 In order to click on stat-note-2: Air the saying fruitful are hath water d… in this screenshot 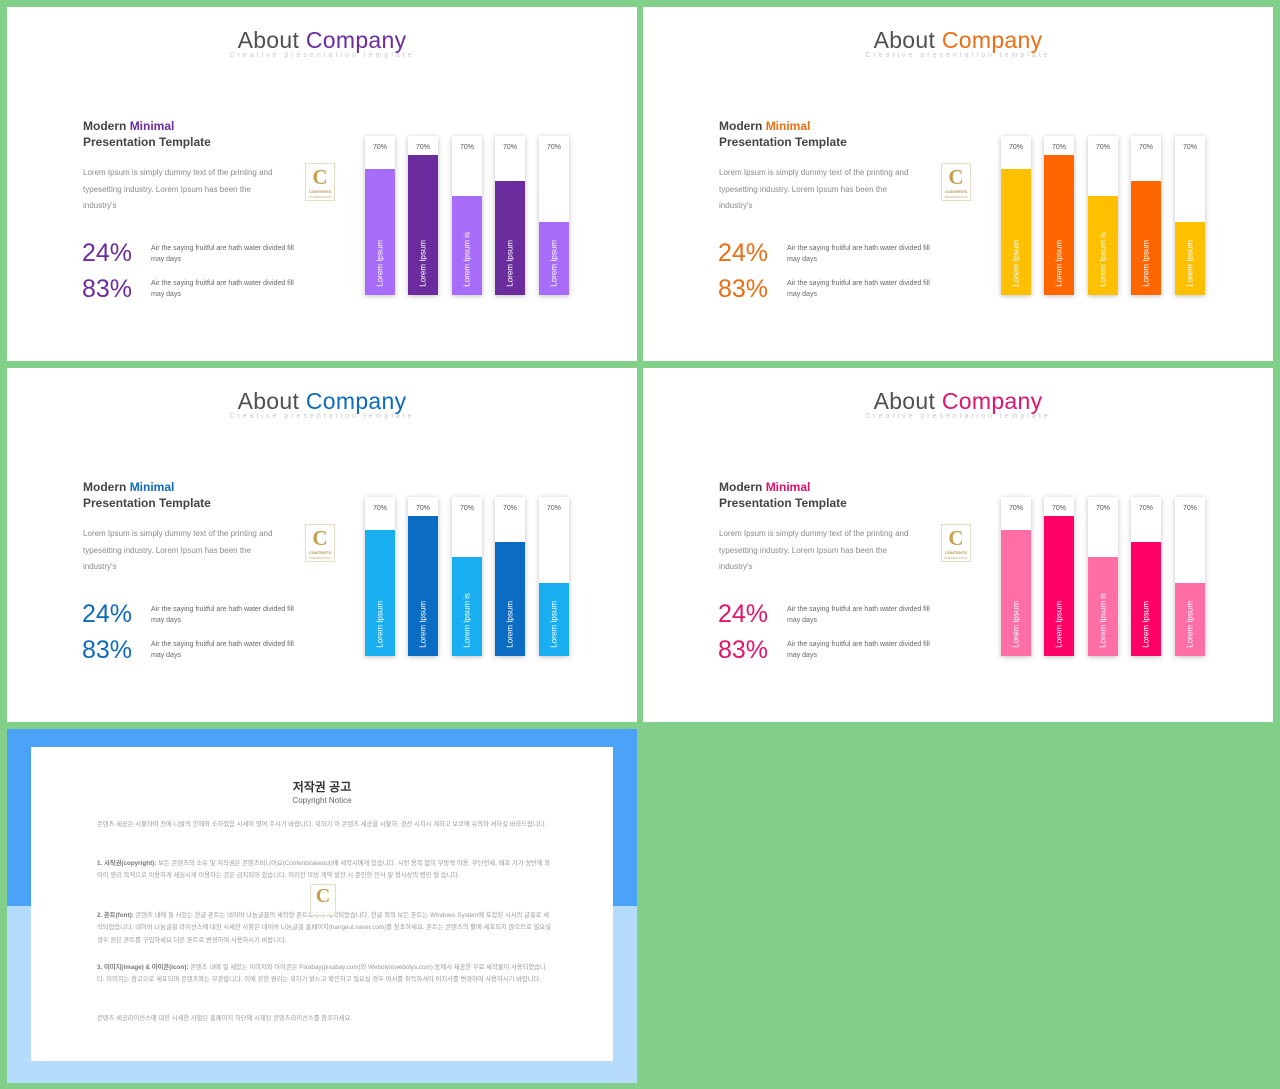, I will do `click(858, 289)`.